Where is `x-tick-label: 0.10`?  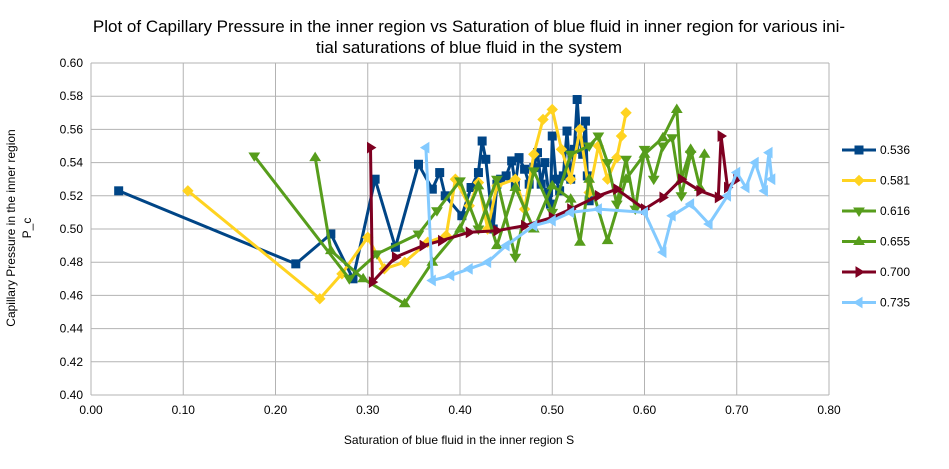 x-tick-label: 0.10 is located at coordinates (184, 410).